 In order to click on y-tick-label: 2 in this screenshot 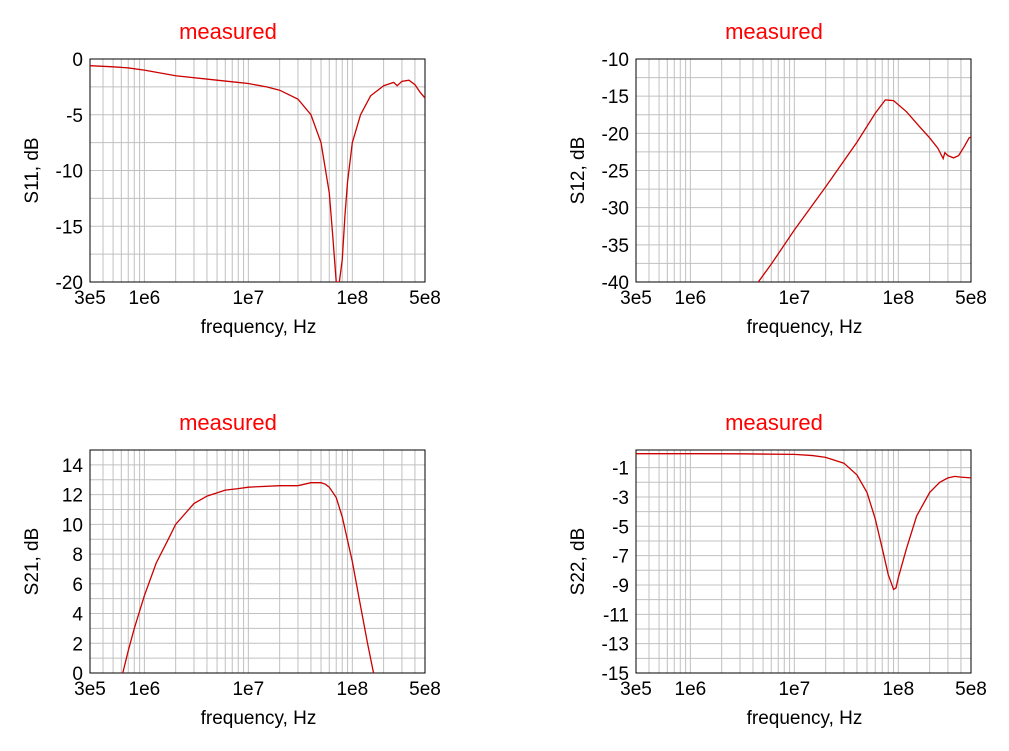, I will do `click(77, 644)`.